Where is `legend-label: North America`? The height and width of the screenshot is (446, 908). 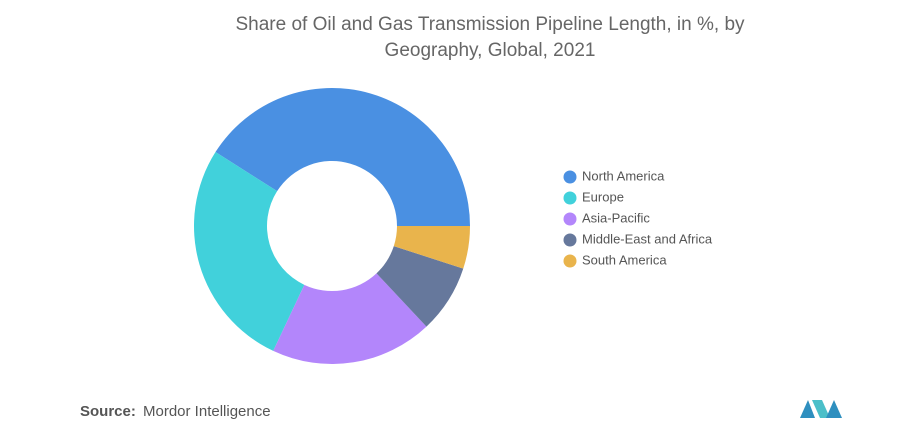 legend-label: North America is located at coordinates (623, 175).